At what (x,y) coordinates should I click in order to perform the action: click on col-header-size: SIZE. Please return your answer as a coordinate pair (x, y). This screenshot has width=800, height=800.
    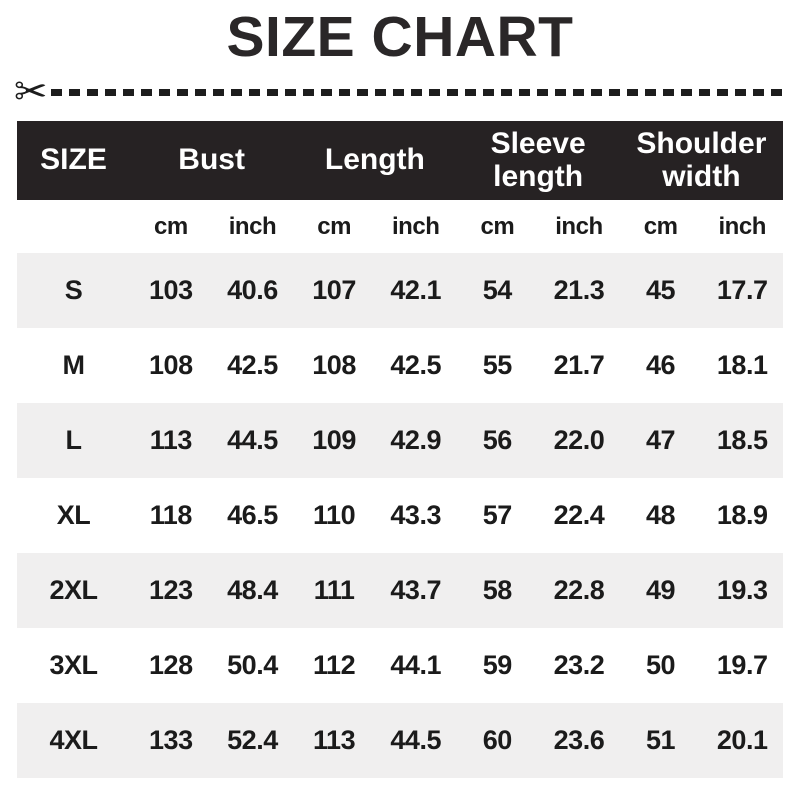
    Looking at the image, I should click on (73, 160).